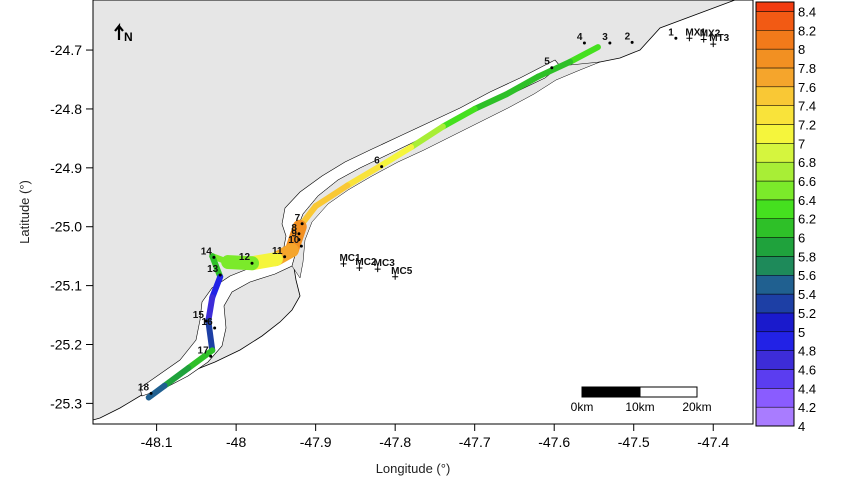 This screenshot has height=480, width=850. What do you see at coordinates (807, 124) in the screenshot?
I see `legend-label: 7.2` at bounding box center [807, 124].